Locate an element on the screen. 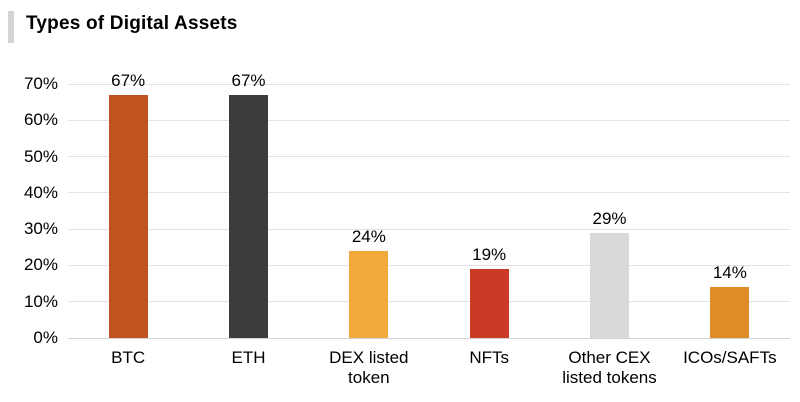 This screenshot has width=800, height=402. bar-icos-safts is located at coordinates (730, 312).